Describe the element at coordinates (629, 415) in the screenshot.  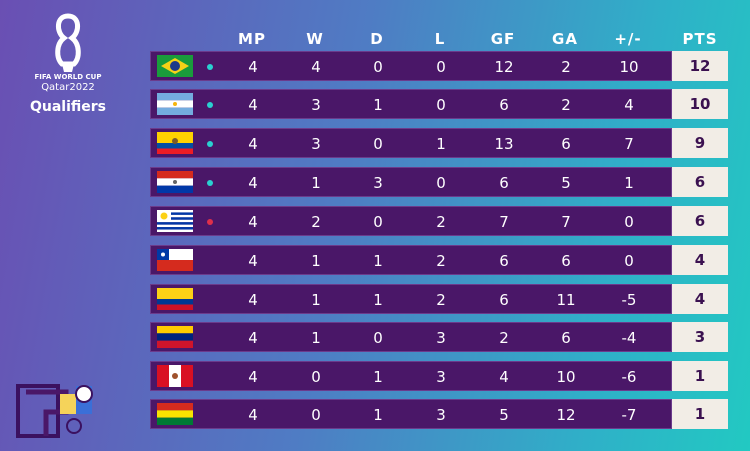
I see `stat-cell: -7` at that location.